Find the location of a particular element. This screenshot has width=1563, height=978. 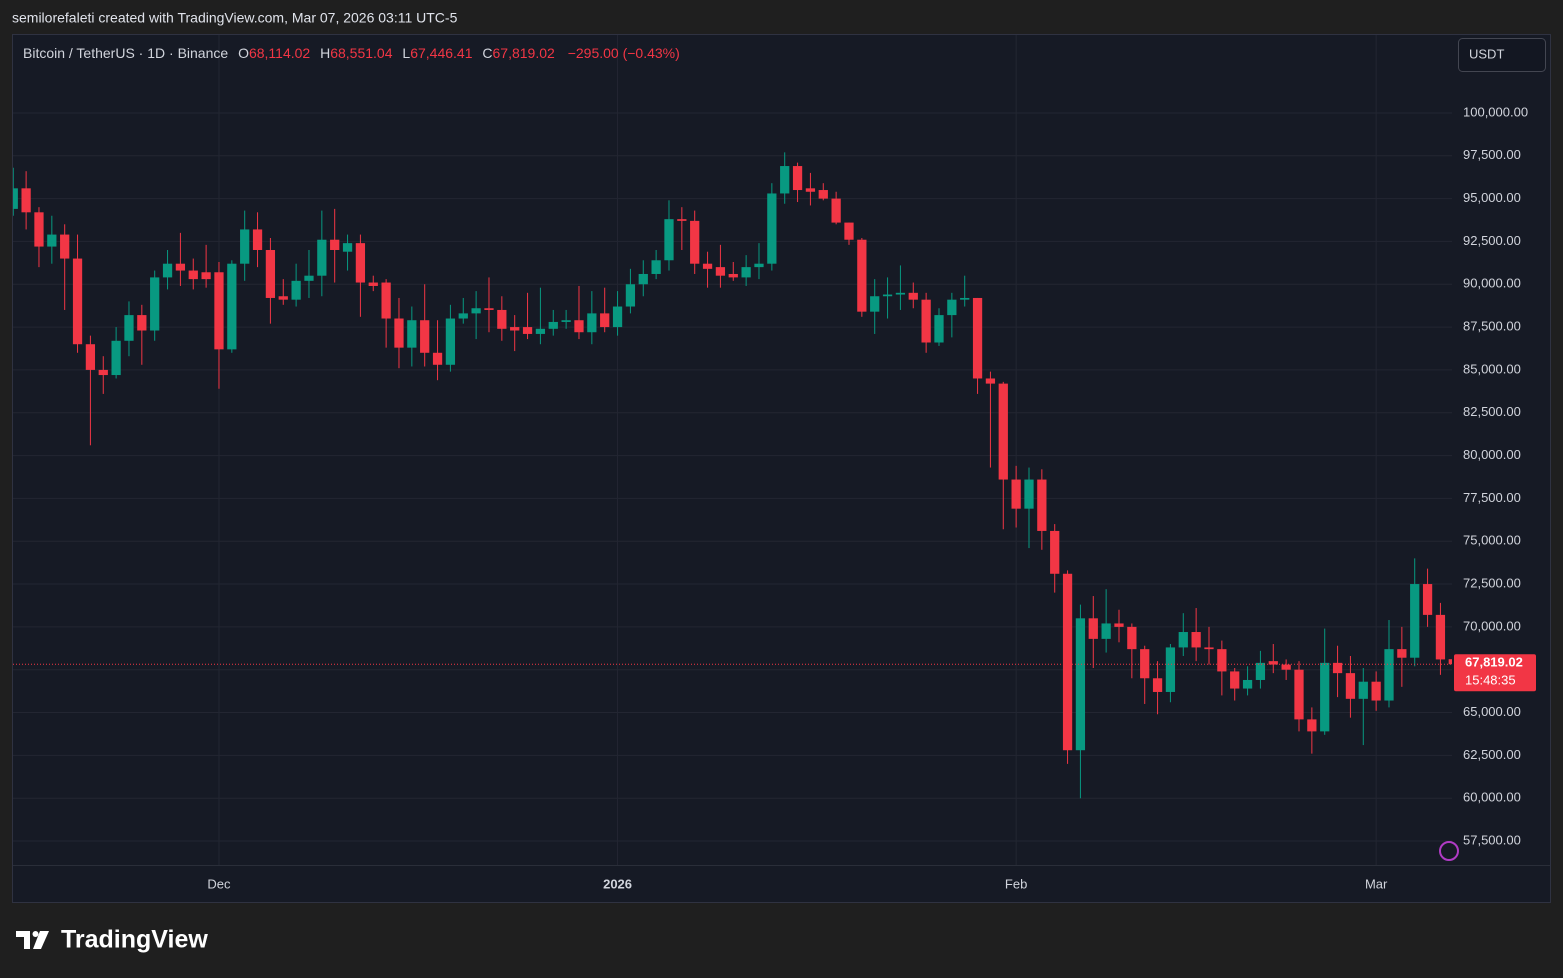

legend-prefix: O is located at coordinates (243, 53).